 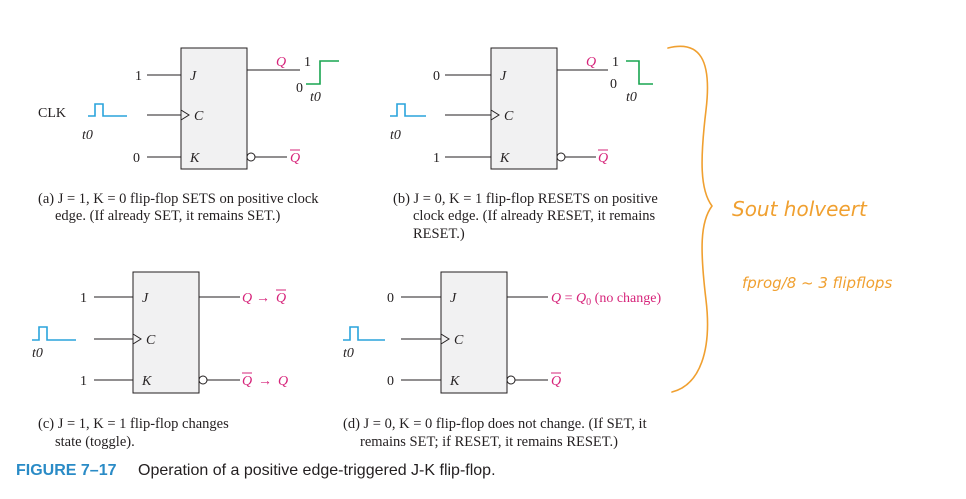 What do you see at coordinates (133, 424) in the screenshot?
I see `caption-c-line1: (c) J = 1, K = 1 flip-flop changes` at bounding box center [133, 424].